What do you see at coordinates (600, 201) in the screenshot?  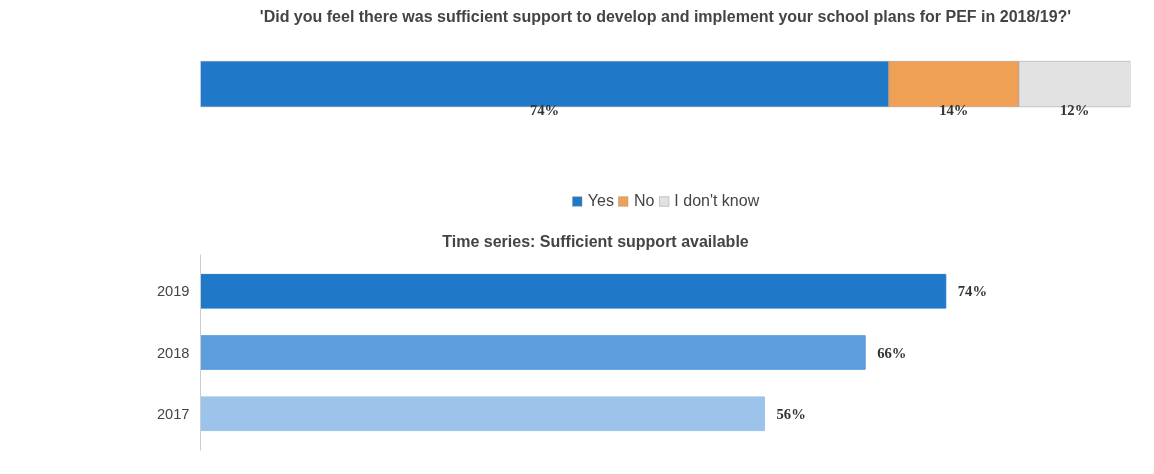 I see `legend-label: Yes` at bounding box center [600, 201].